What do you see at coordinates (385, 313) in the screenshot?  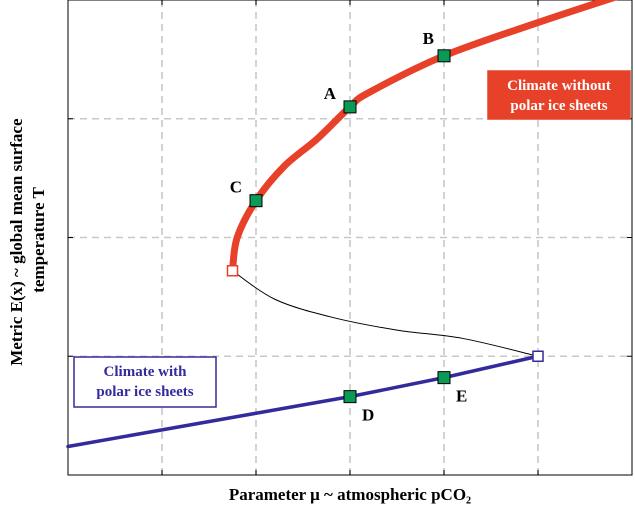 I see `series-line-unstable` at bounding box center [385, 313].